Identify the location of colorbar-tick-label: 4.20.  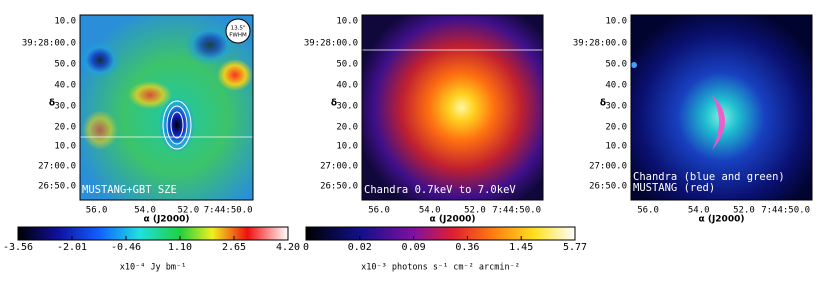
(288, 247).